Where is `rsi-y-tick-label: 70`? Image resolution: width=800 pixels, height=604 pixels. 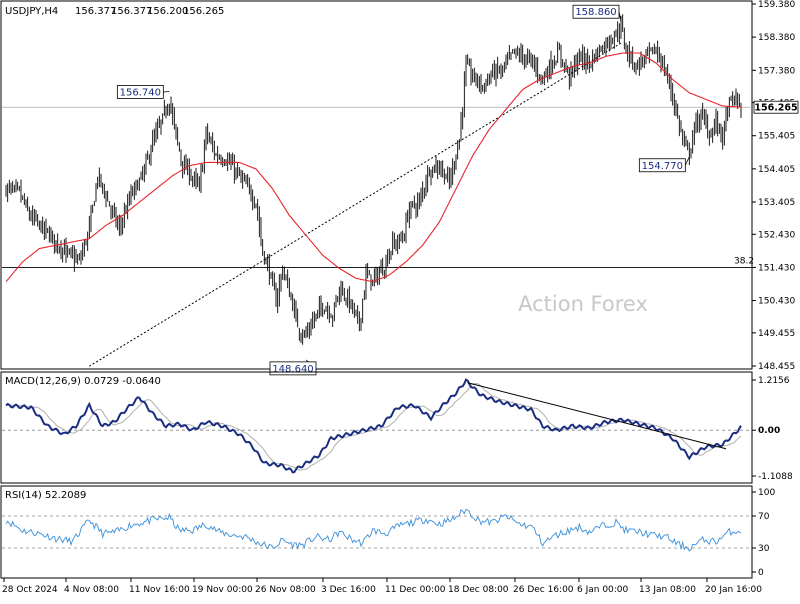 rsi-y-tick-label: 70 is located at coordinates (764, 517).